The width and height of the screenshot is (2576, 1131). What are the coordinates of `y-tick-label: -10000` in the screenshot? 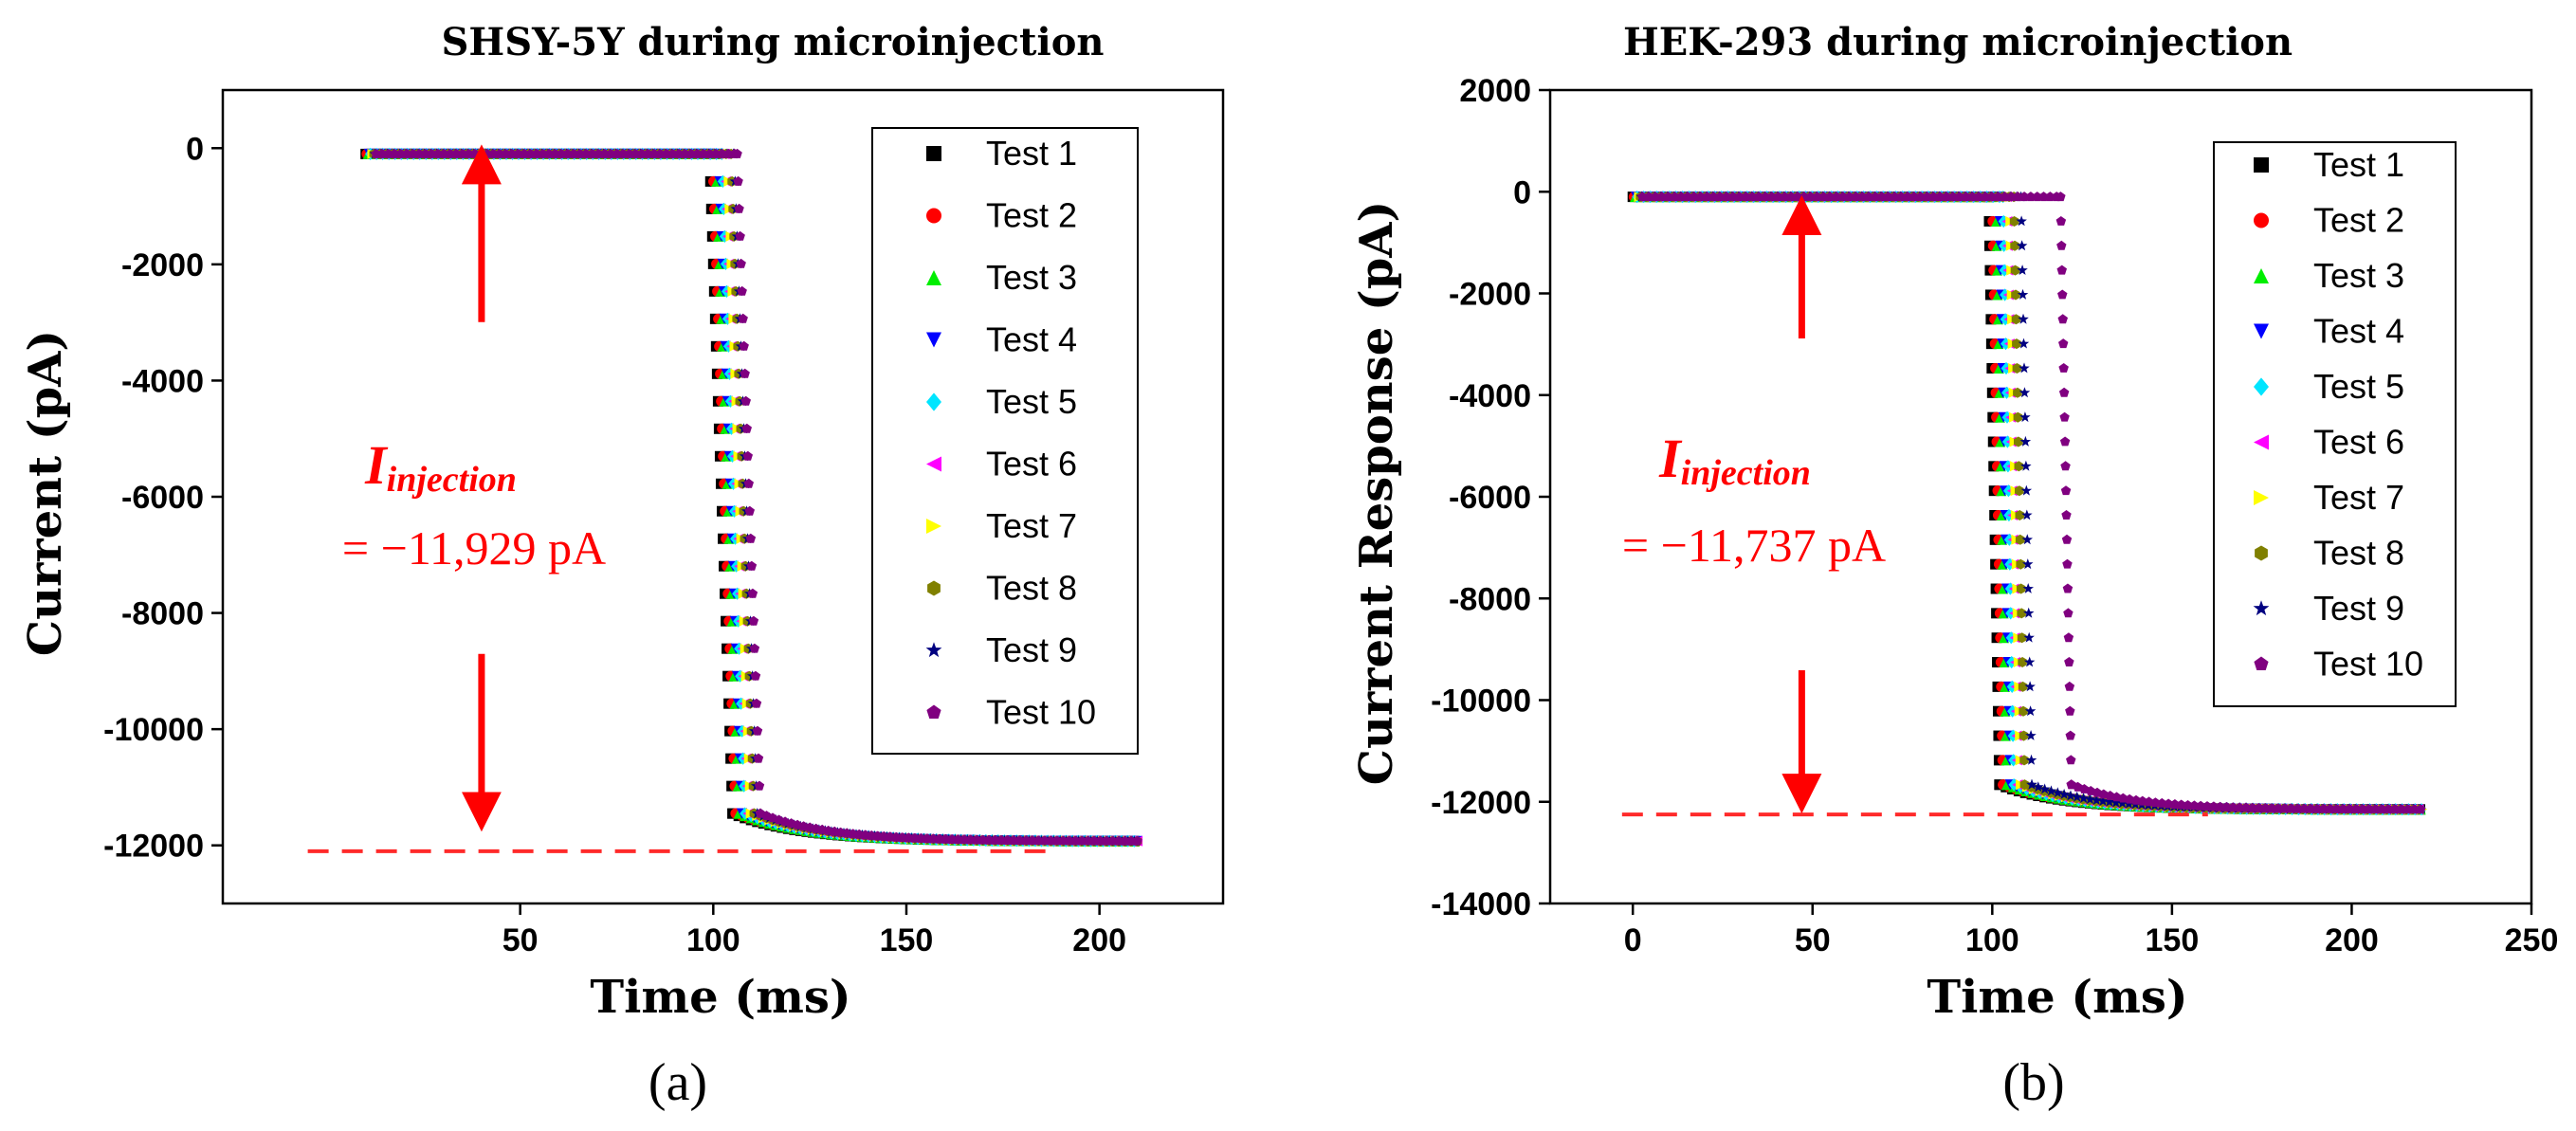 It's located at (1481, 702).